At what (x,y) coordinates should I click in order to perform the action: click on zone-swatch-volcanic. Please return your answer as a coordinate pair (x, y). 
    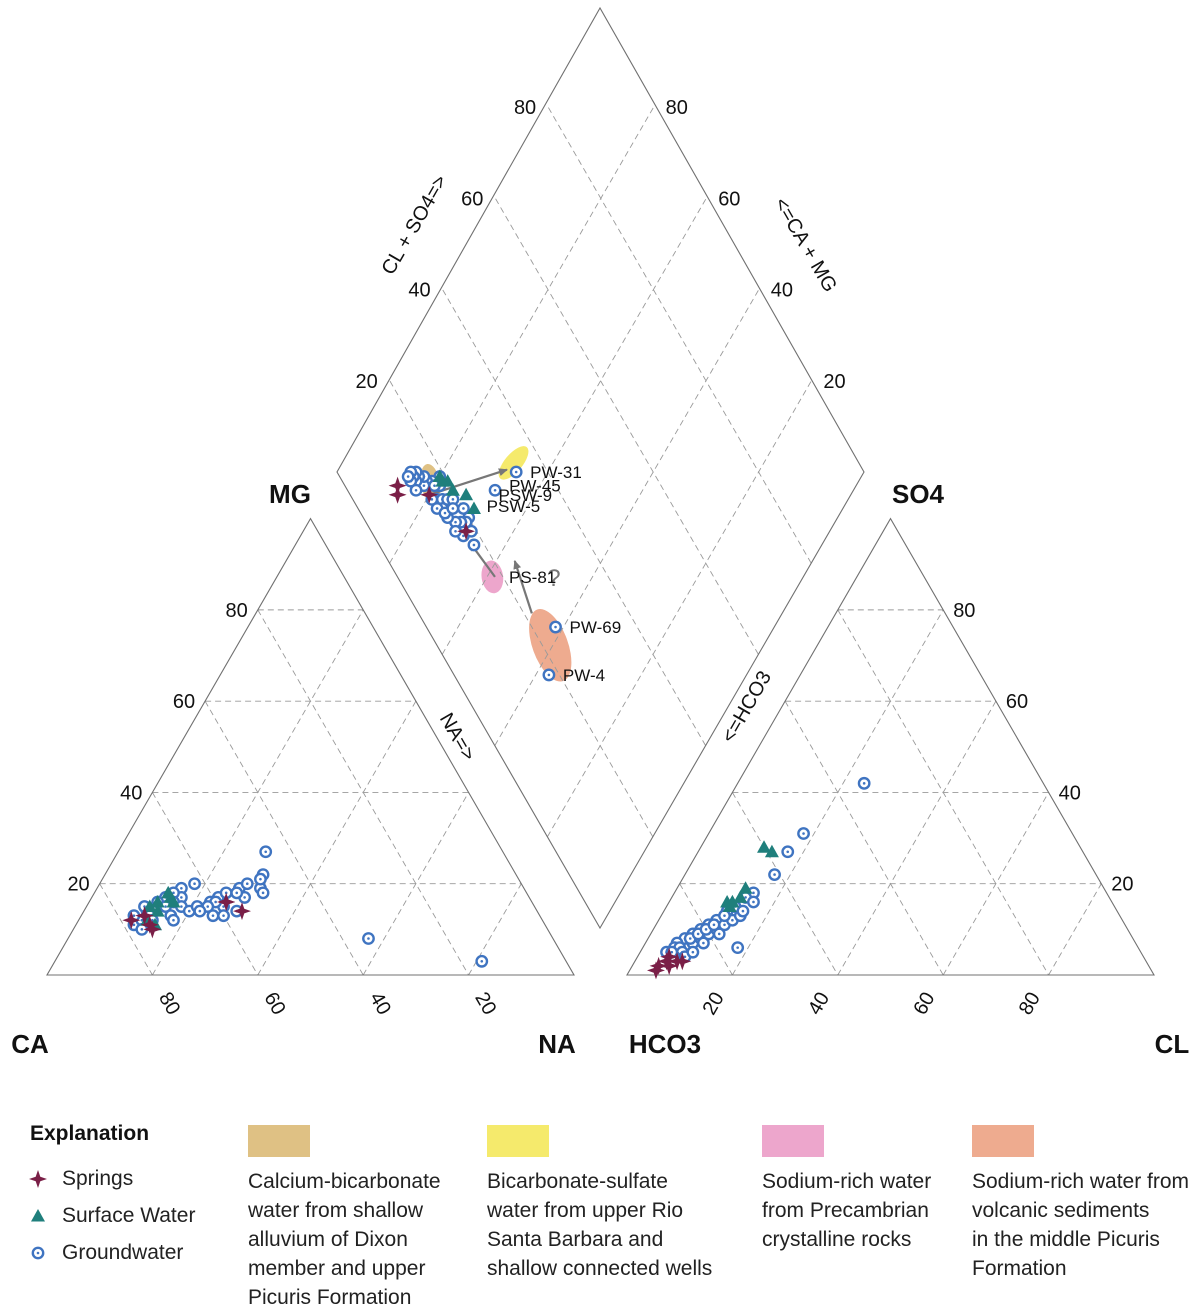
    Looking at the image, I should click on (1003, 1141).